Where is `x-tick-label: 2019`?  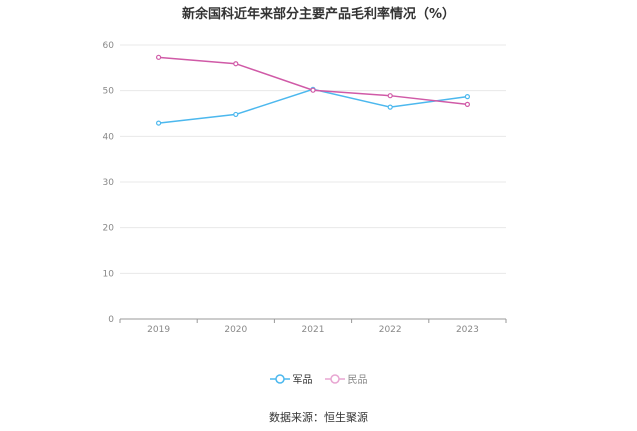 x-tick-label: 2019 is located at coordinates (158, 330).